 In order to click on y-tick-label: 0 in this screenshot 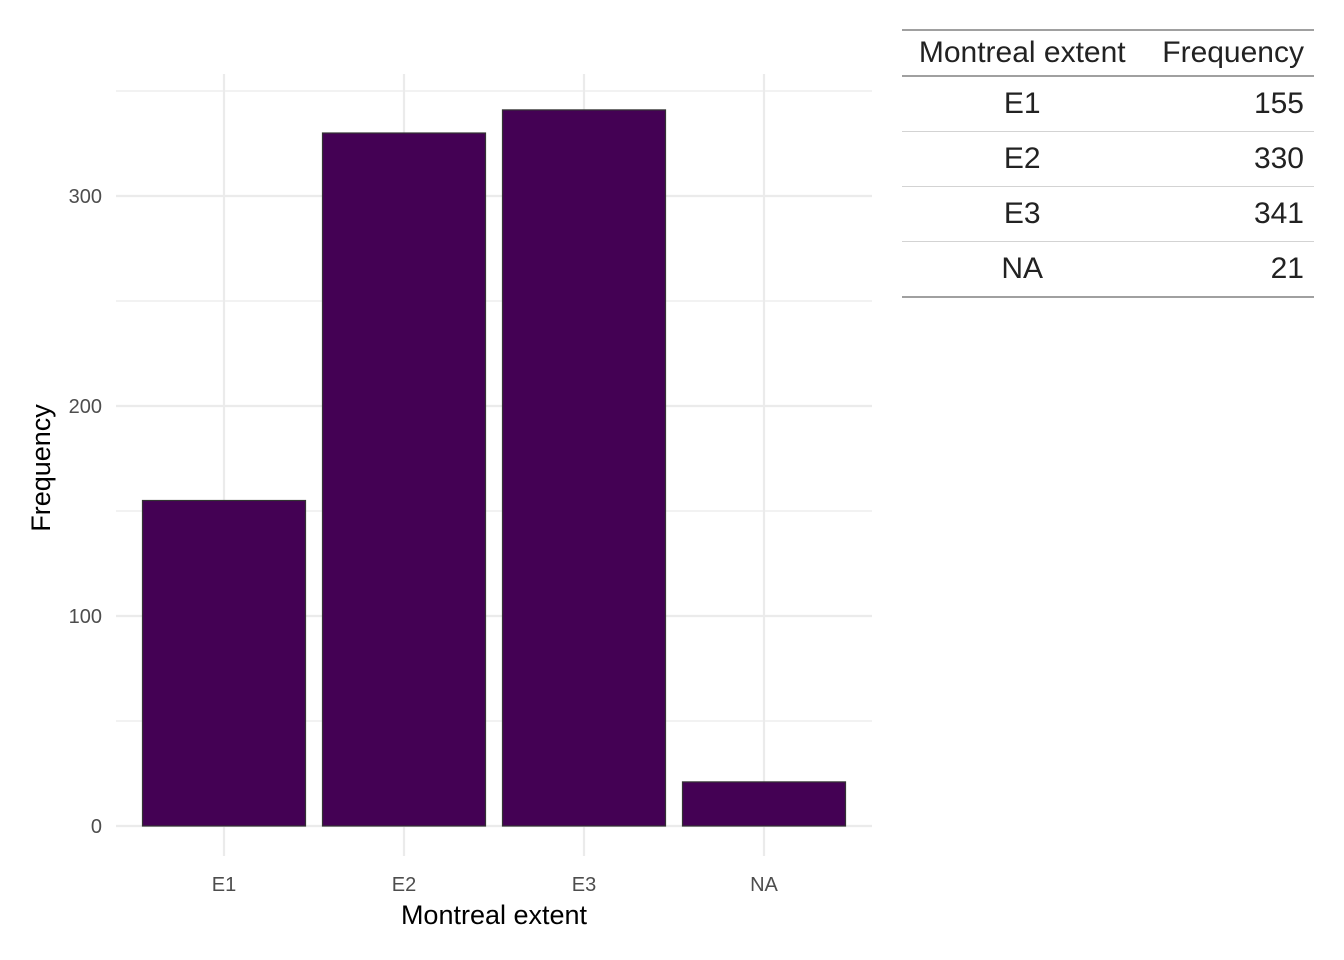, I will do `click(96, 827)`.